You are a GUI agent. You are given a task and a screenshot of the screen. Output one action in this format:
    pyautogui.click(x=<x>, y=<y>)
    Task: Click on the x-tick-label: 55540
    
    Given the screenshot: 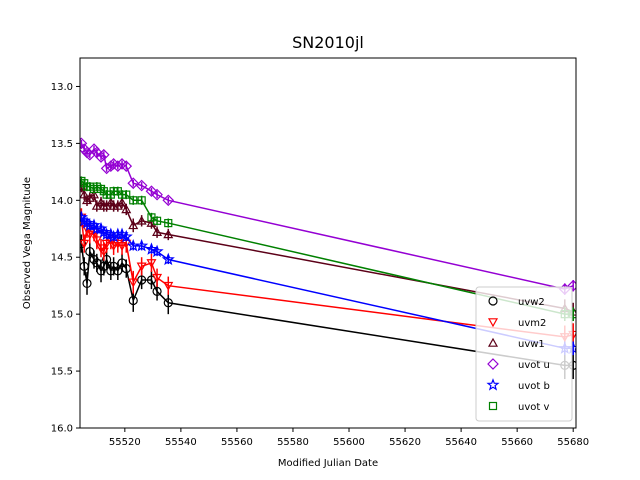 What is the action you would take?
    pyautogui.click(x=181, y=442)
    